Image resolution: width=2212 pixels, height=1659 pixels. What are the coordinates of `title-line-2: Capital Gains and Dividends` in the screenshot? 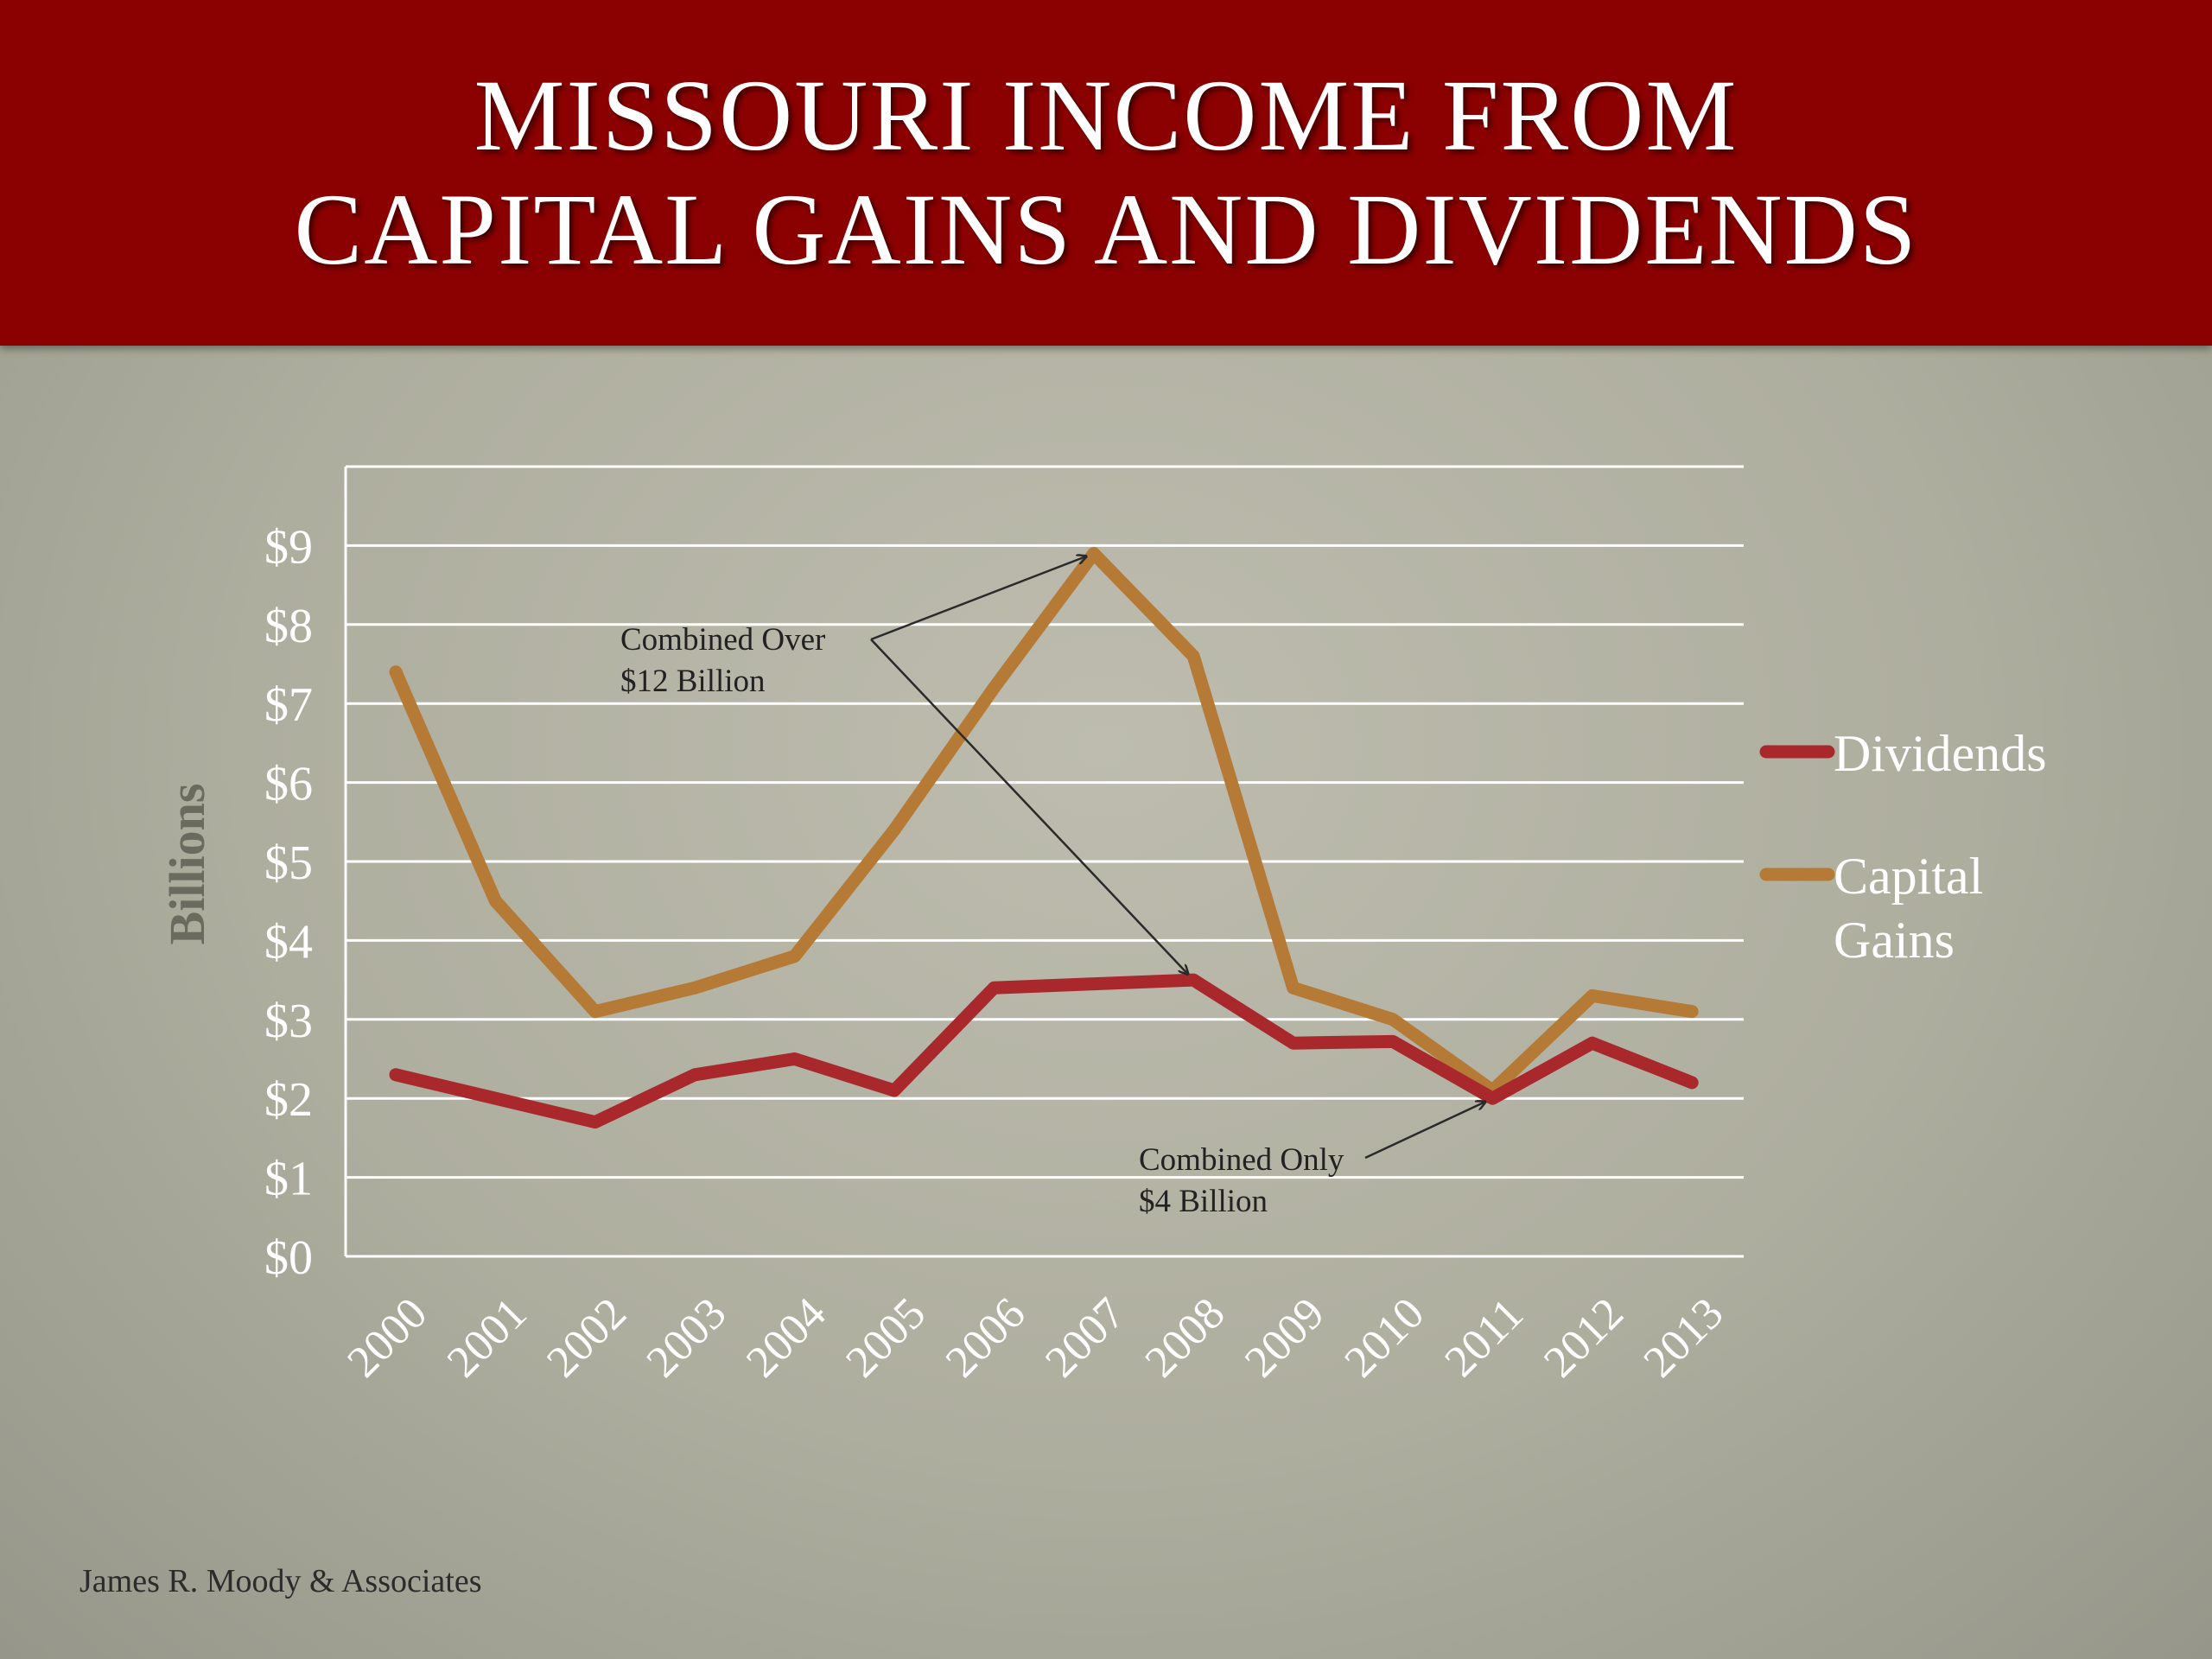 It's located at (1106, 230).